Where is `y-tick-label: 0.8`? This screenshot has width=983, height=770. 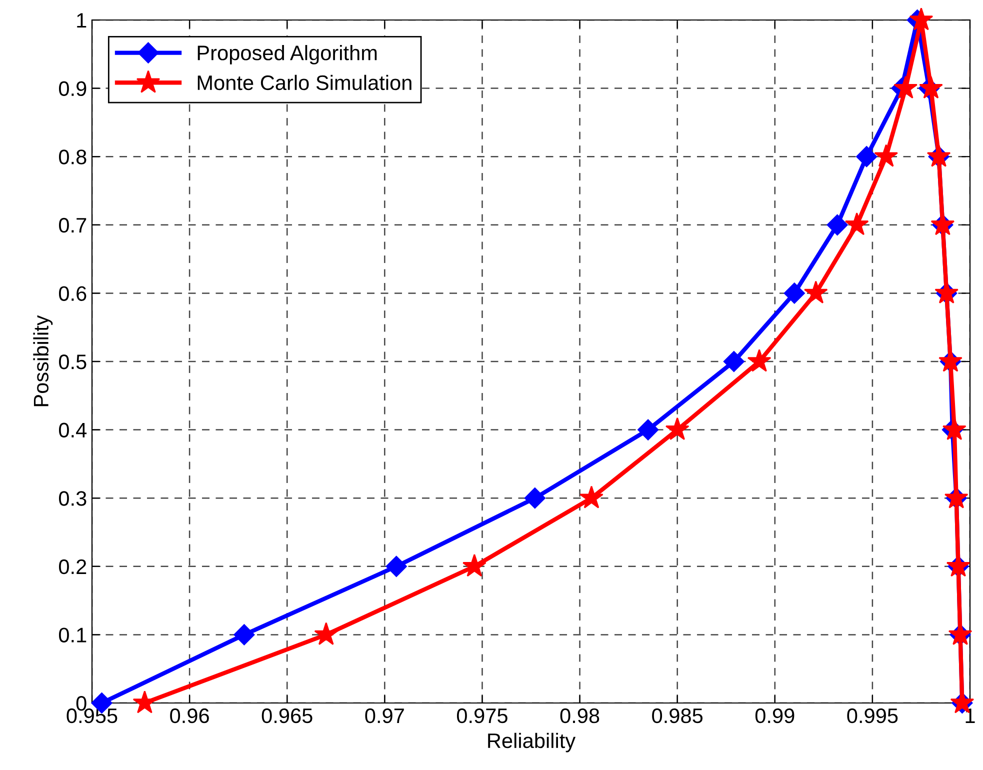
y-tick-label: 0.8 is located at coordinates (72, 157).